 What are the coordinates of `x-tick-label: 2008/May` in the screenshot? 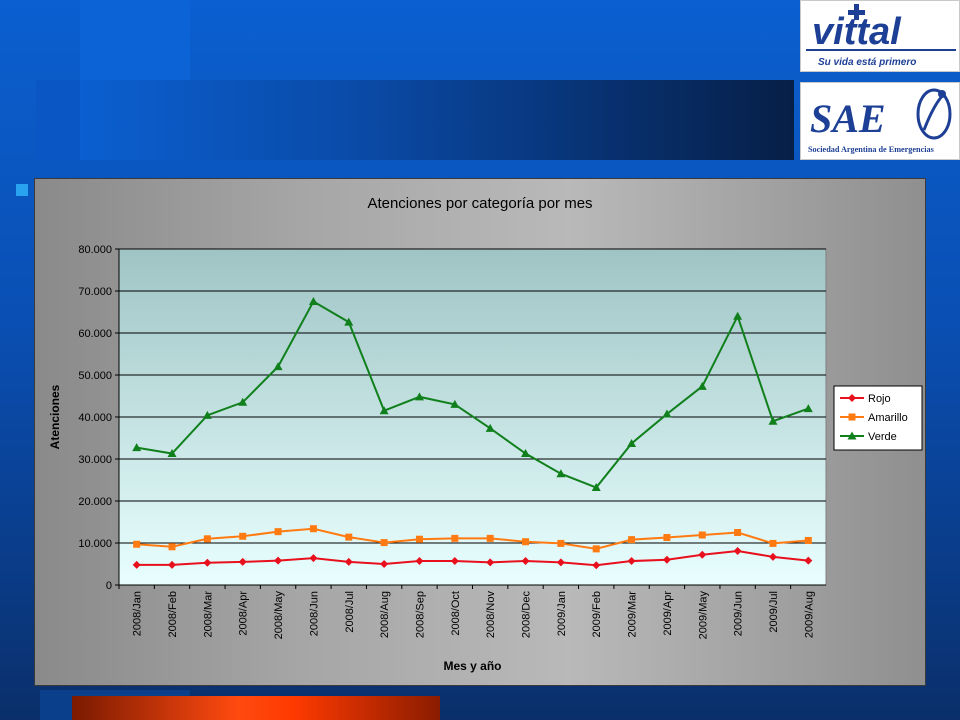 It's located at (279, 615).